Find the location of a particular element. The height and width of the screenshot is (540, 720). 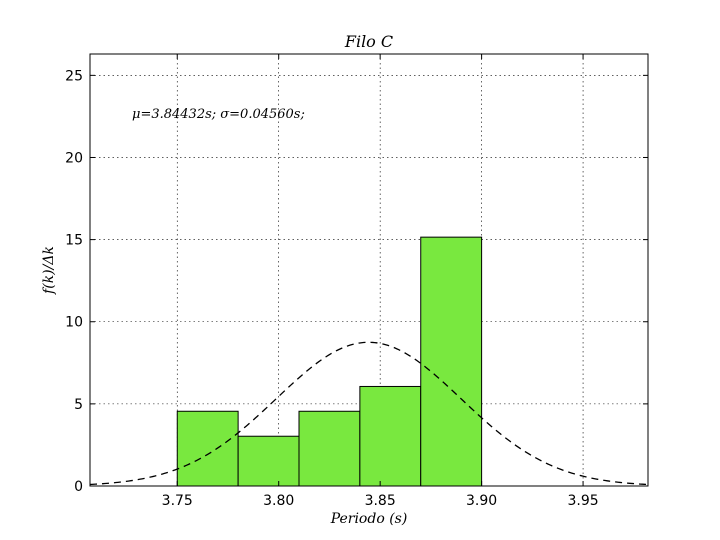

x-tick-label: 3.85 is located at coordinates (380, 501).